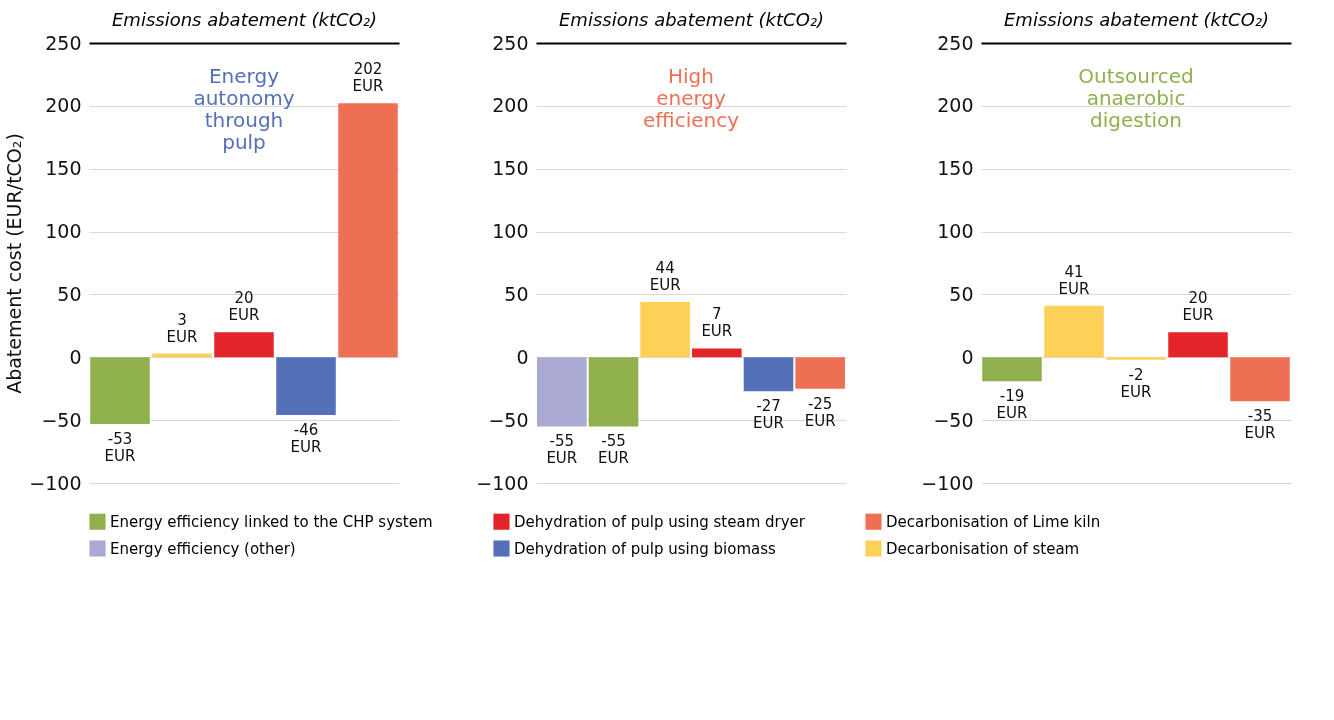  I want to click on legend-label: Dehydration of pulp using biomass, so click(645, 548).